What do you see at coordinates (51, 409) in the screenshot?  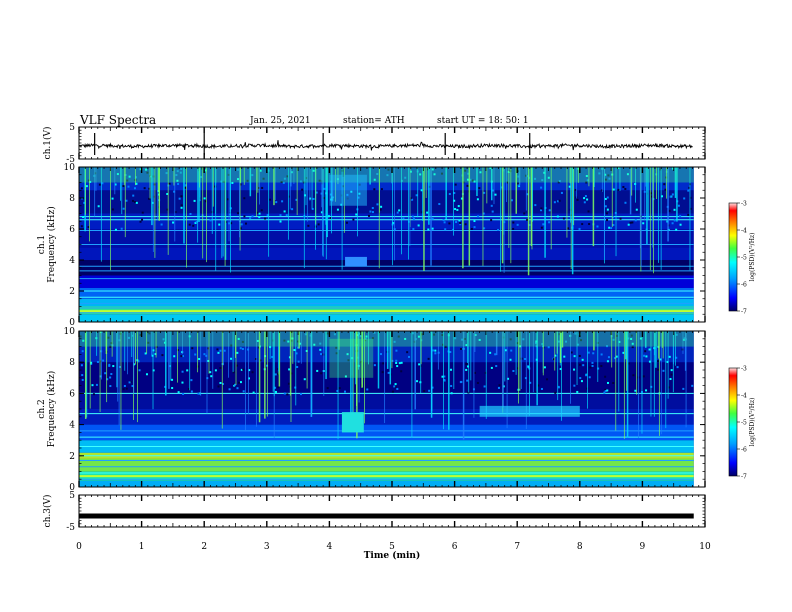 I see `y-axis-label: Frequency (kHz)` at bounding box center [51, 409].